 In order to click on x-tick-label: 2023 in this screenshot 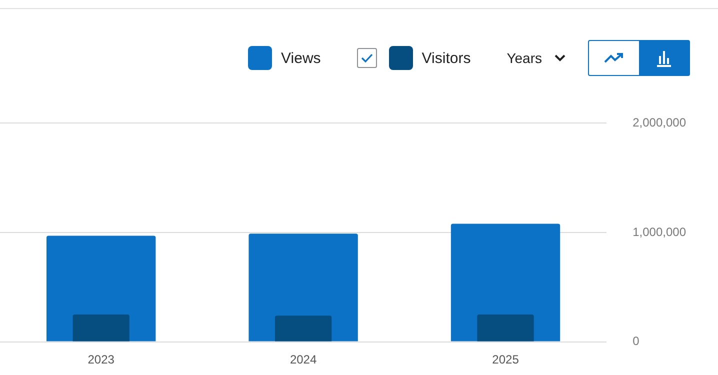, I will do `click(101, 359)`.